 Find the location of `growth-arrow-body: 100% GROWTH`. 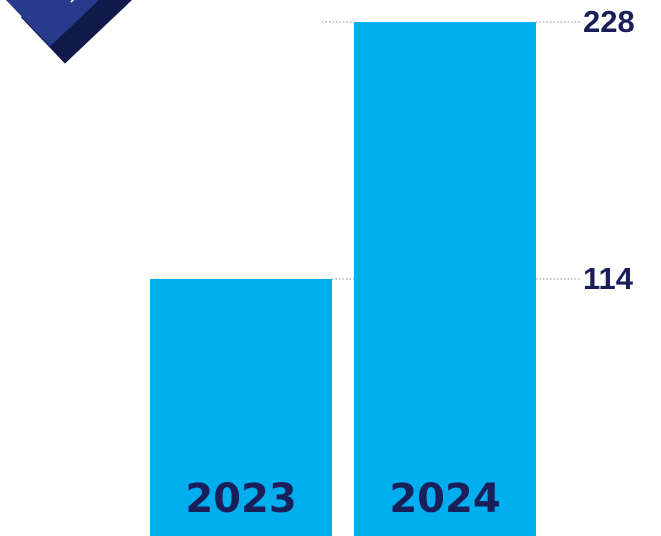

growth-arrow-body: 100% GROWTH is located at coordinates (177, 23).